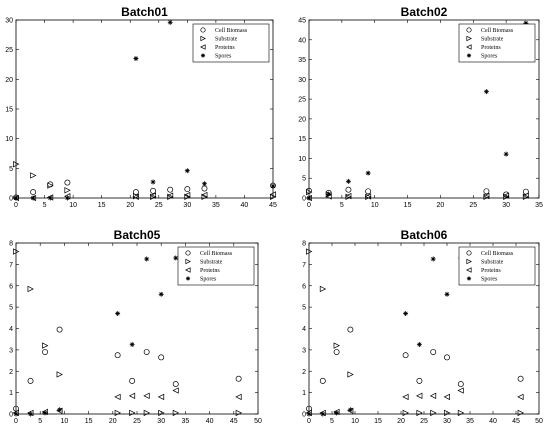 The height and width of the screenshot is (440, 550). What do you see at coordinates (497, 254) in the screenshot?
I see `legend-label: Cell Biomass` at bounding box center [497, 254].